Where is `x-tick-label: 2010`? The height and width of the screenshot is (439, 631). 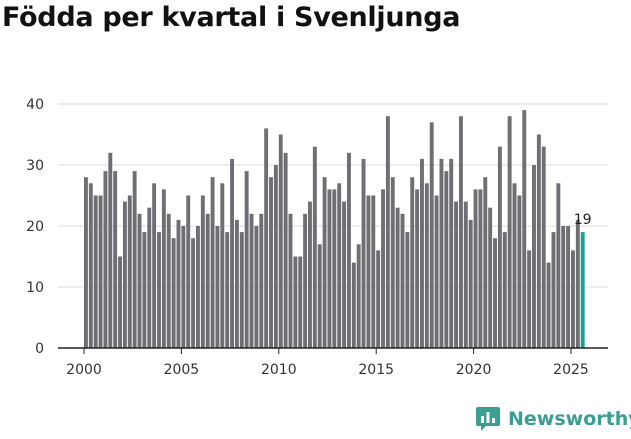 x-tick-label: 2010 is located at coordinates (279, 370).